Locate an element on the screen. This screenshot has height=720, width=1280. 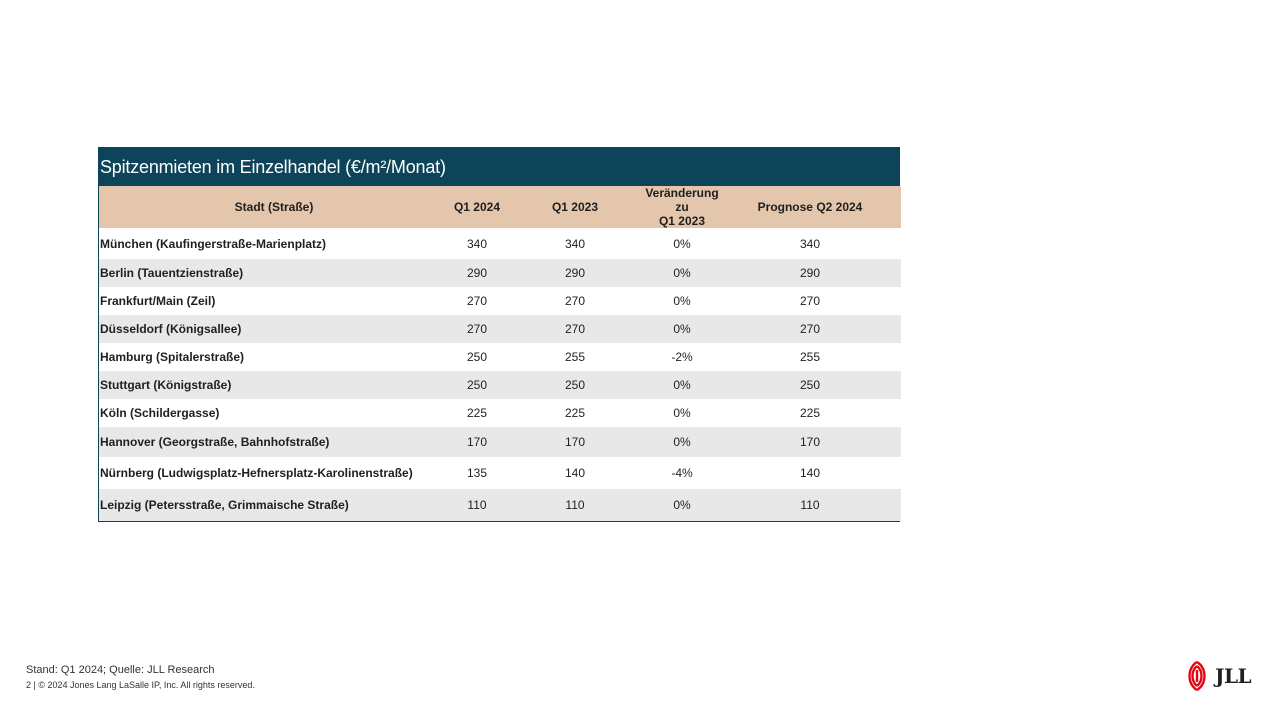
change-cell: -4% is located at coordinates (682, 473).